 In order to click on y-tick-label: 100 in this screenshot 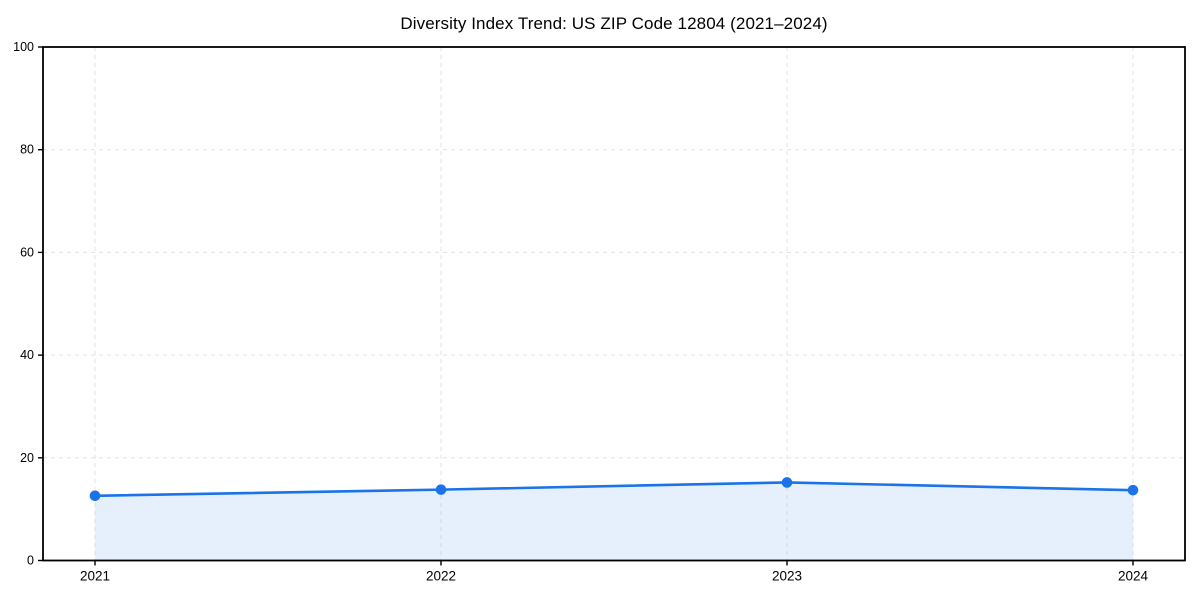, I will do `click(23, 47)`.